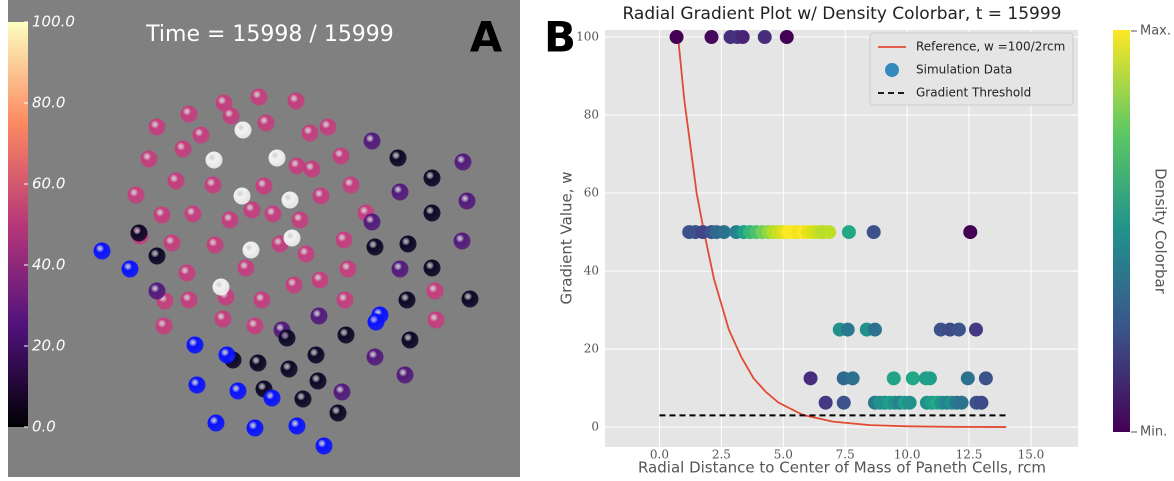  I want to click on render-title: Time = 15998 / 15999, so click(269, 34).